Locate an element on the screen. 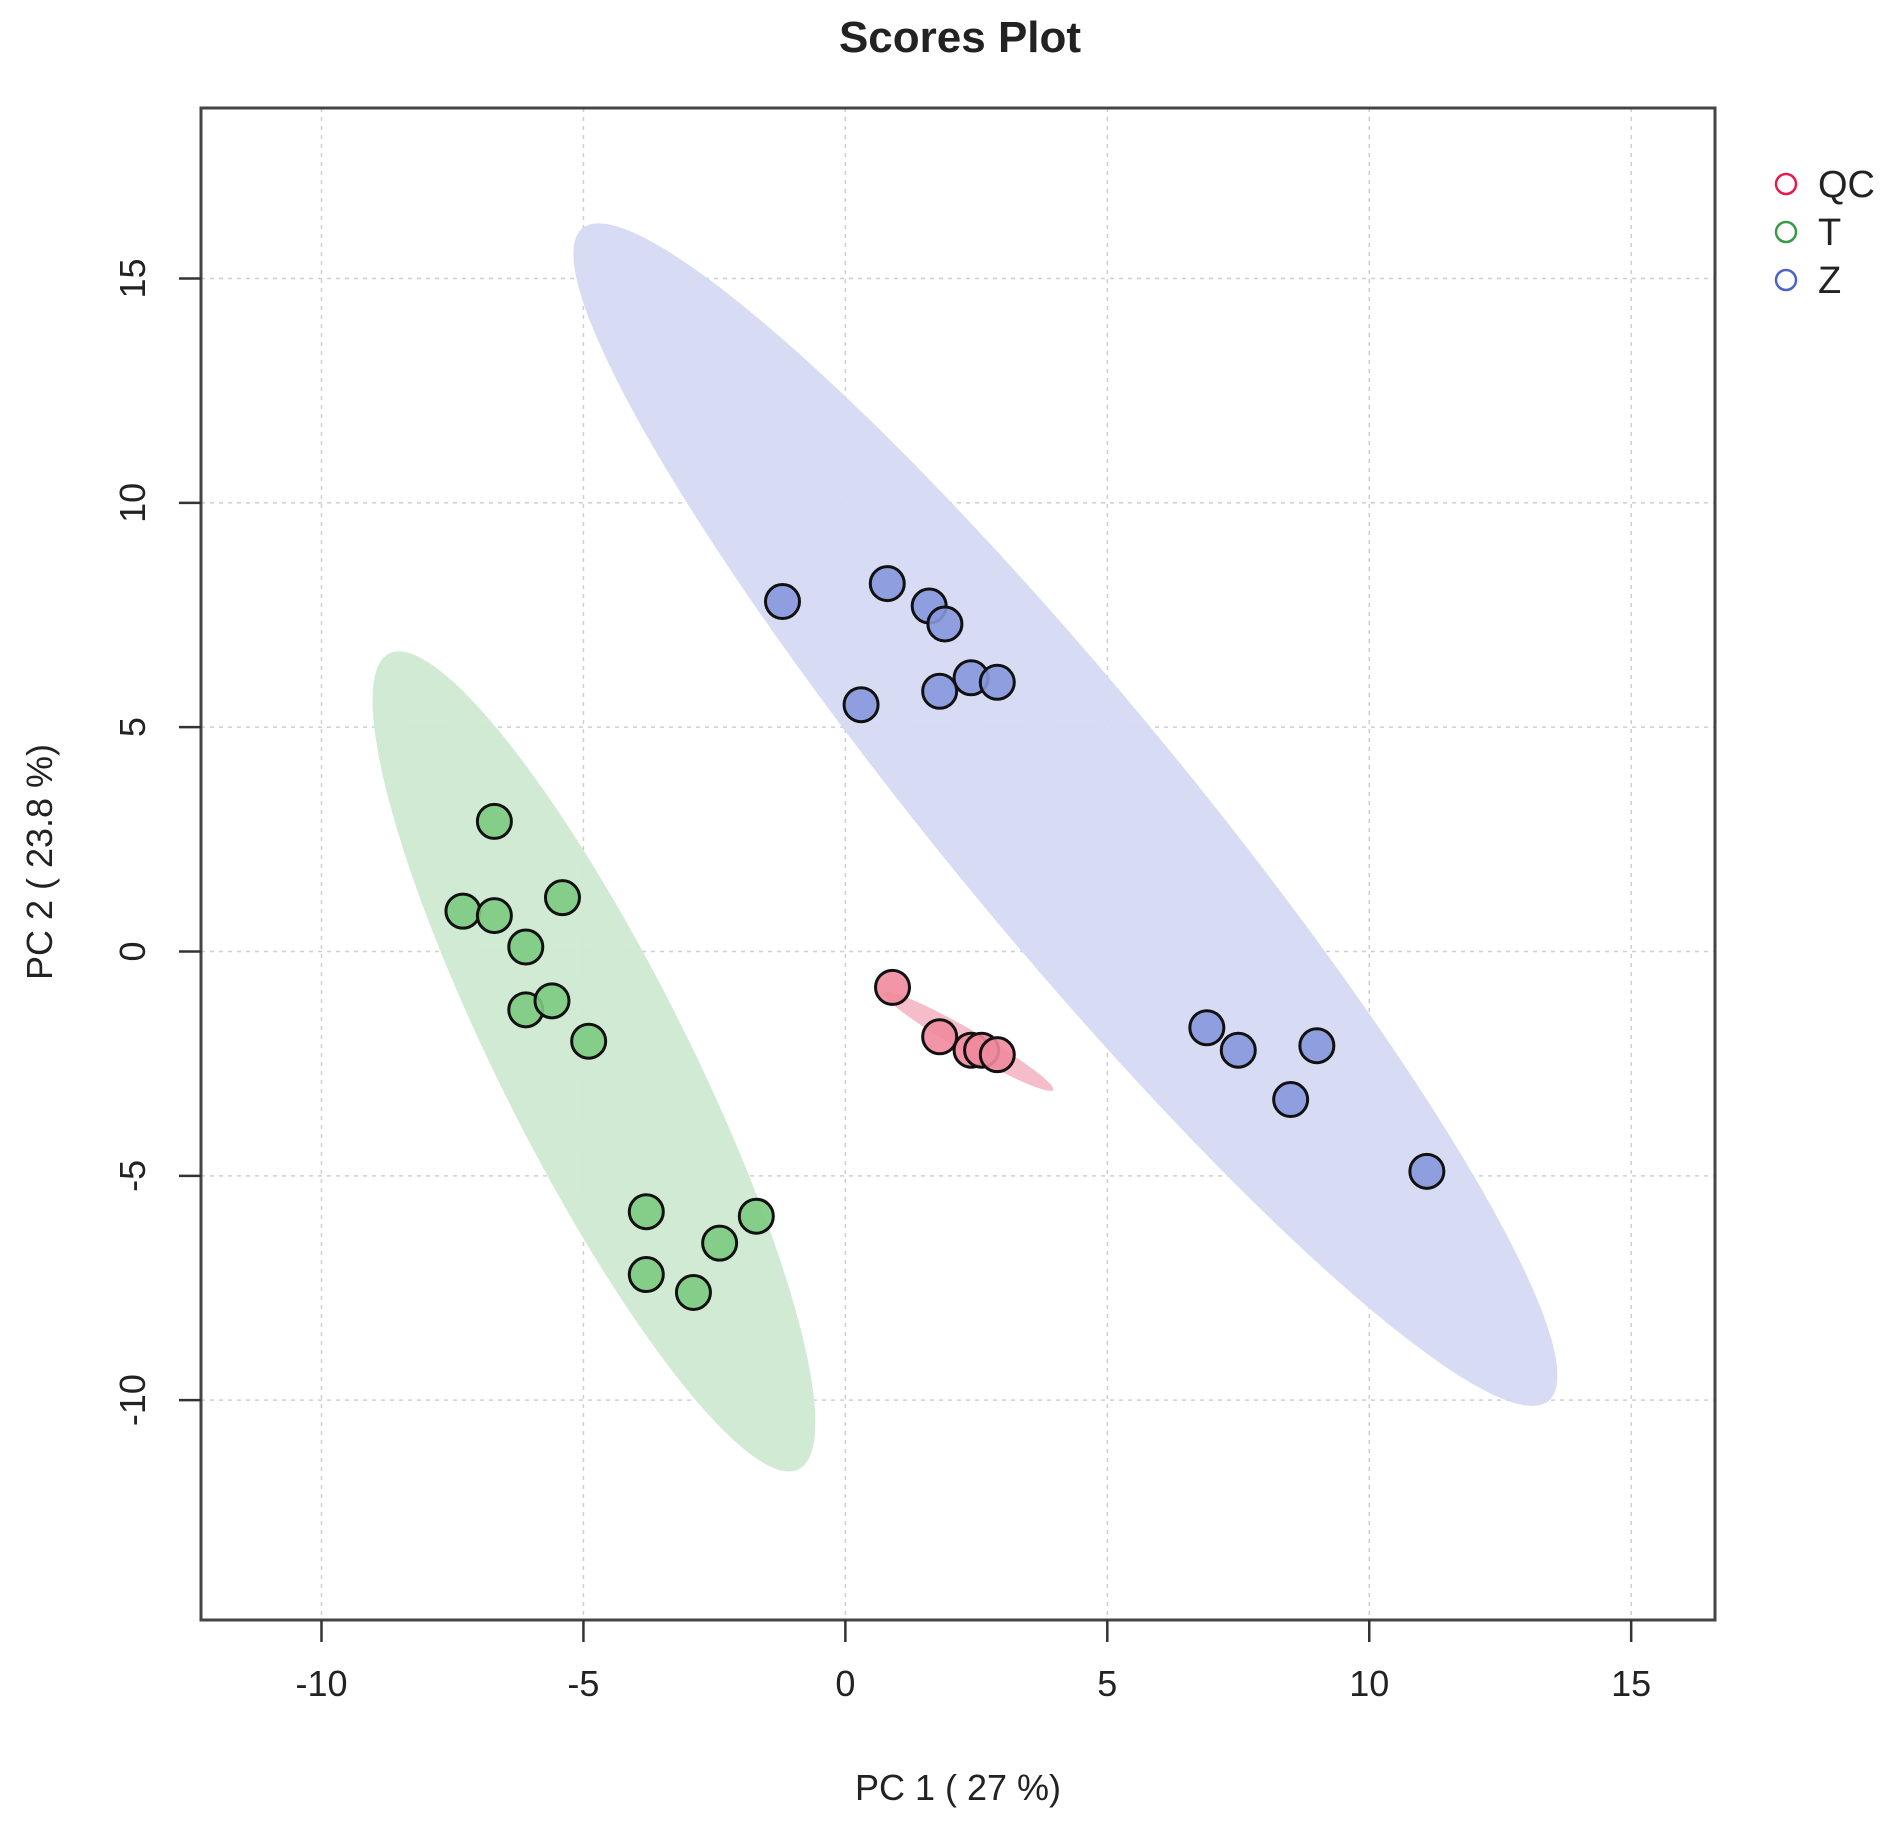  legend: QC TZ is located at coordinates (1824, 233).